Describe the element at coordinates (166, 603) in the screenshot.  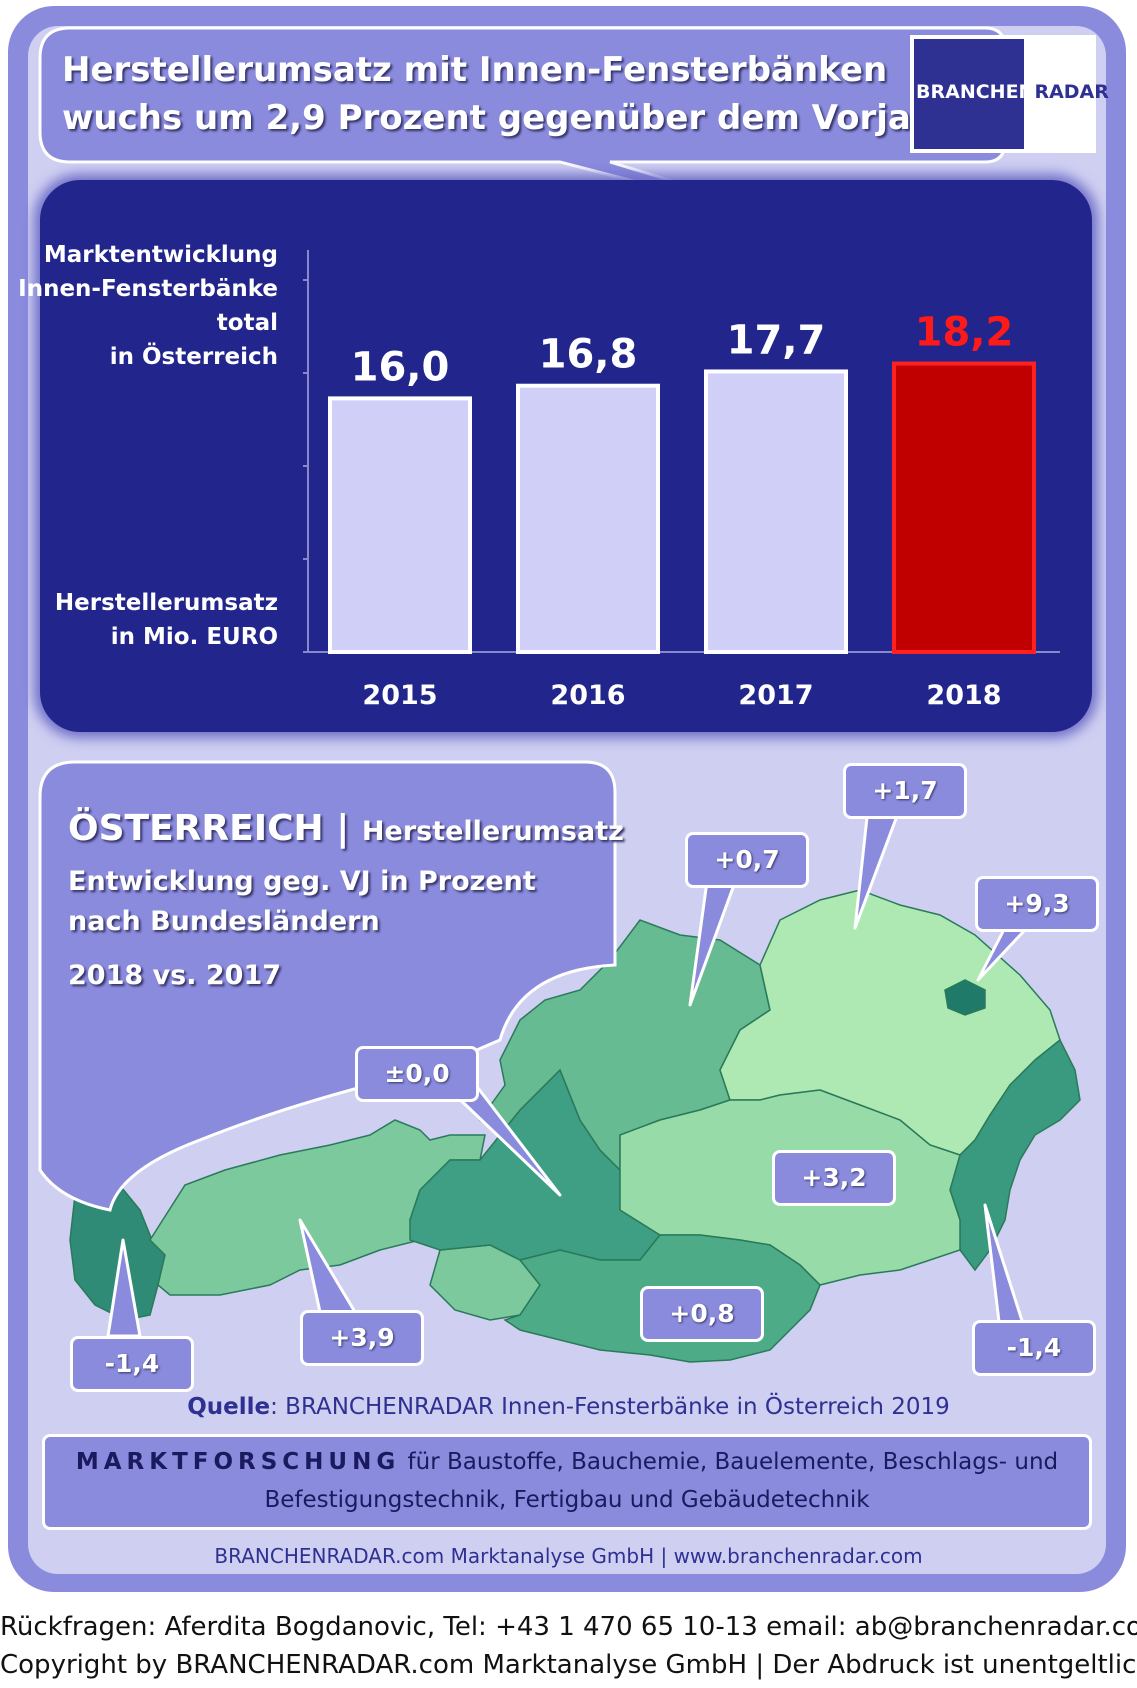
I see `y-axis-label-line-1: Herstellerumsatz` at that location.